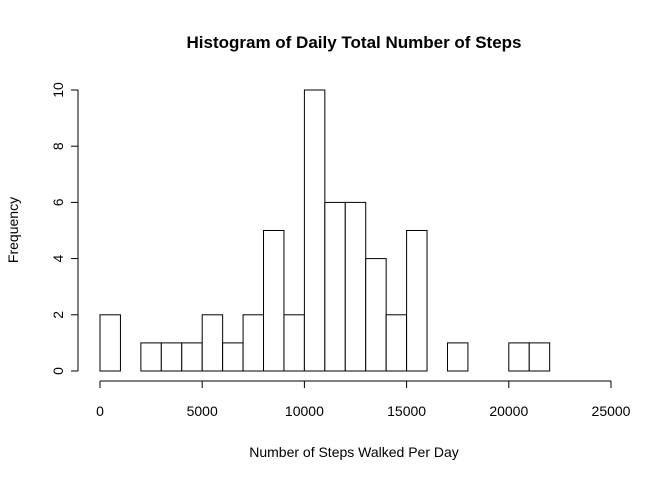  I want to click on chart-title: Histogram of Daily Total Number of Steps, so click(353, 42).